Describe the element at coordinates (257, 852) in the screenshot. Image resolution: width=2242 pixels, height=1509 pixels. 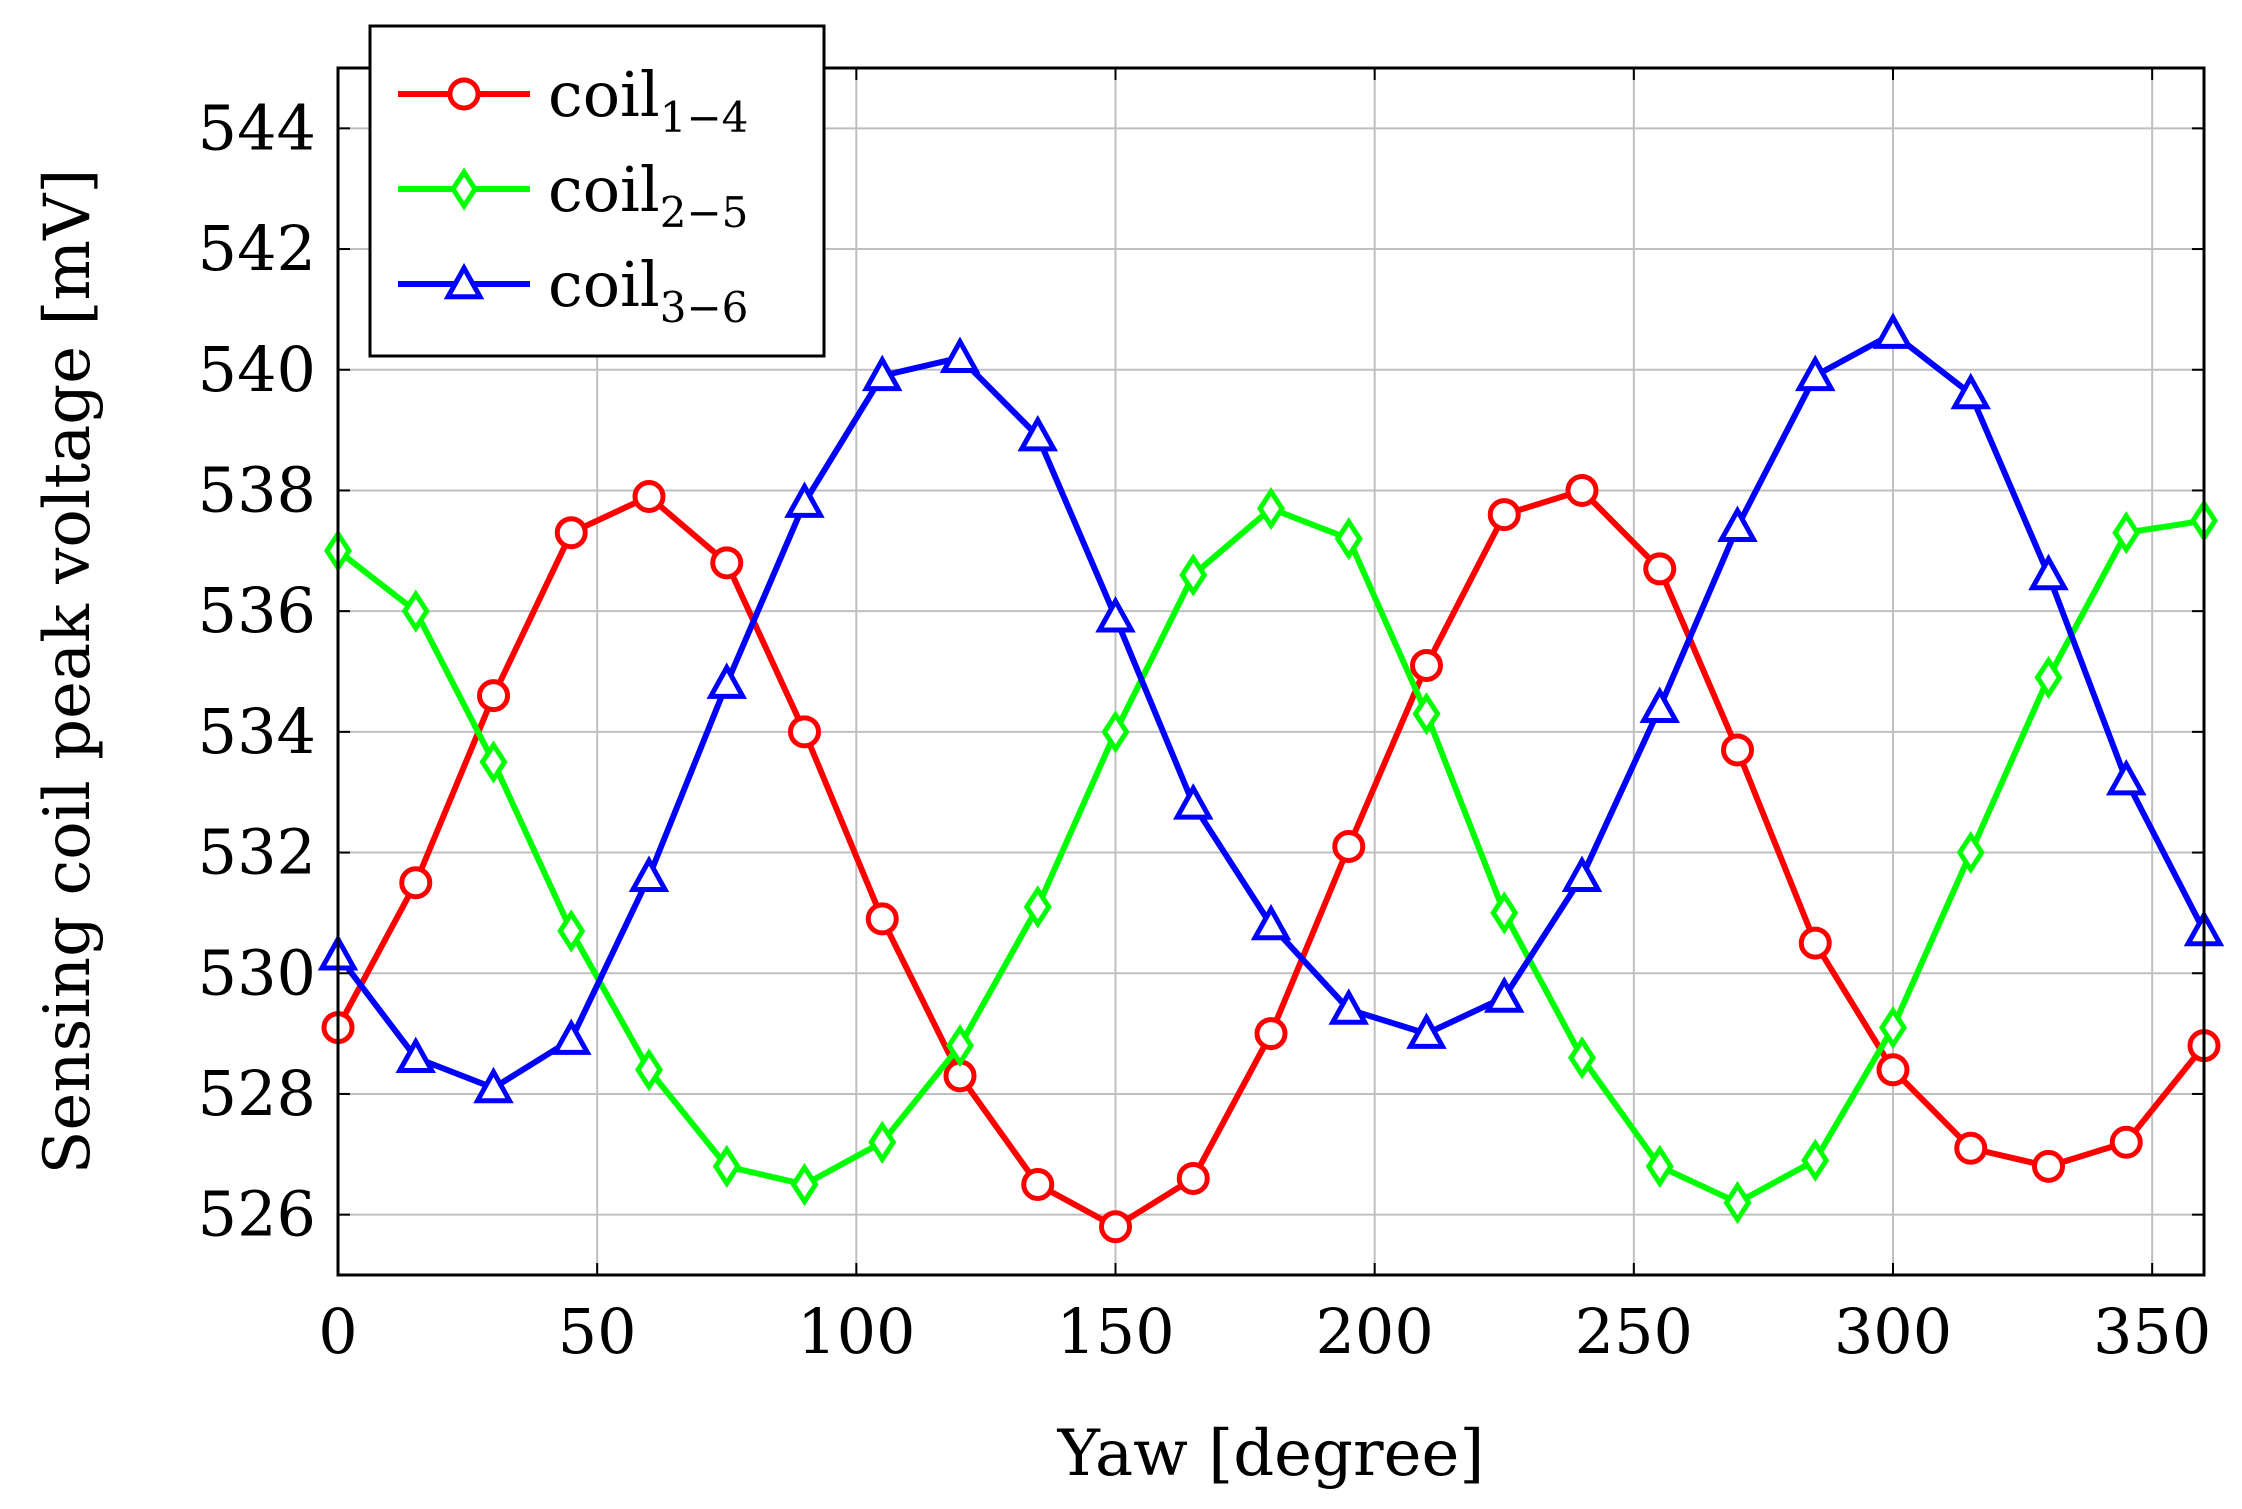
I see `y-tick-label: 532` at that location.